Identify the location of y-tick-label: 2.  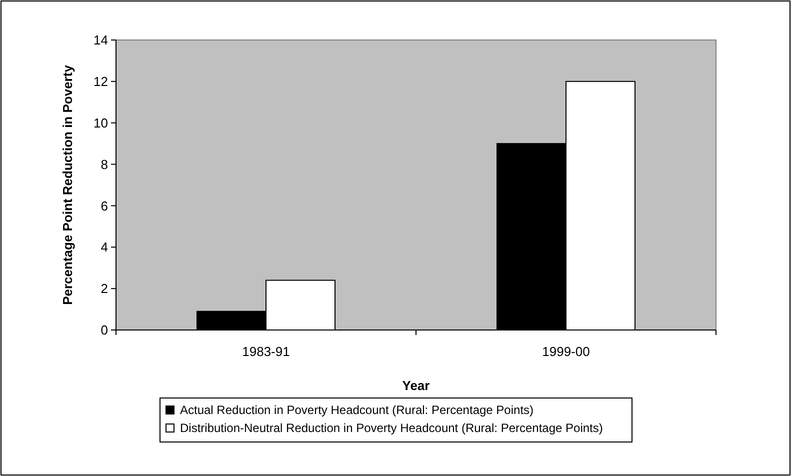
(104, 288).